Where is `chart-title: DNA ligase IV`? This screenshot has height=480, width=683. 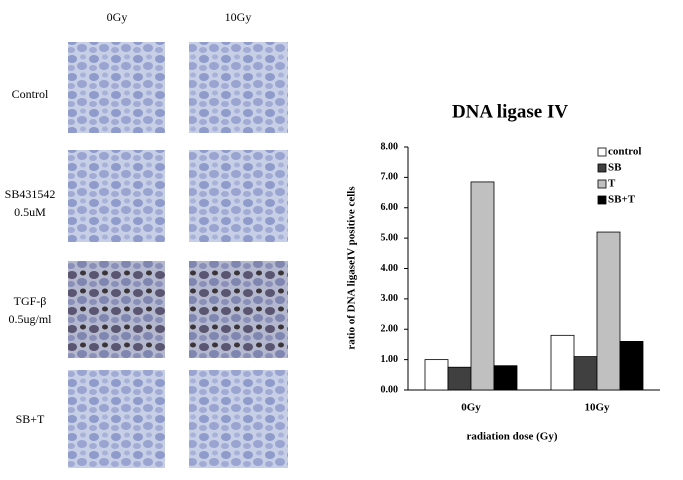
chart-title: DNA ligase IV is located at coordinates (510, 111).